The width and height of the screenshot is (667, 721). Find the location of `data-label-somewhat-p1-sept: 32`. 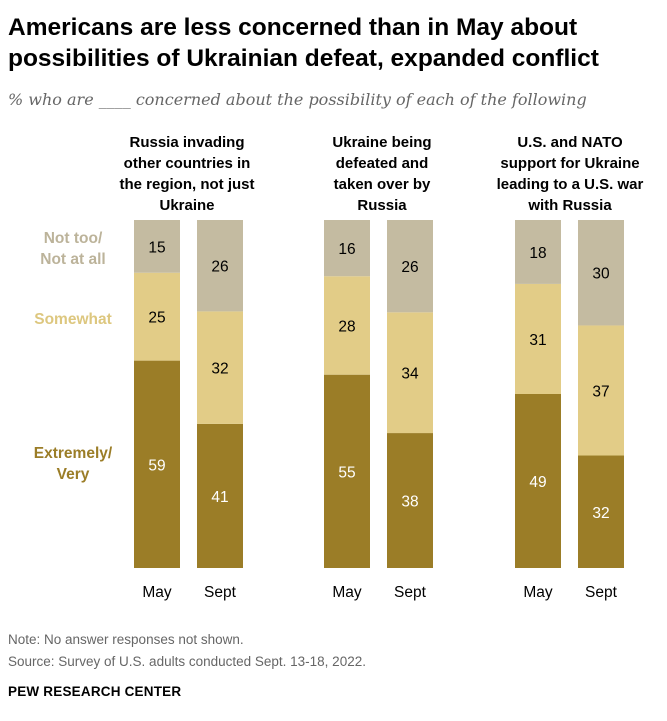

data-label-somewhat-p1-sept: 32 is located at coordinates (219, 369).